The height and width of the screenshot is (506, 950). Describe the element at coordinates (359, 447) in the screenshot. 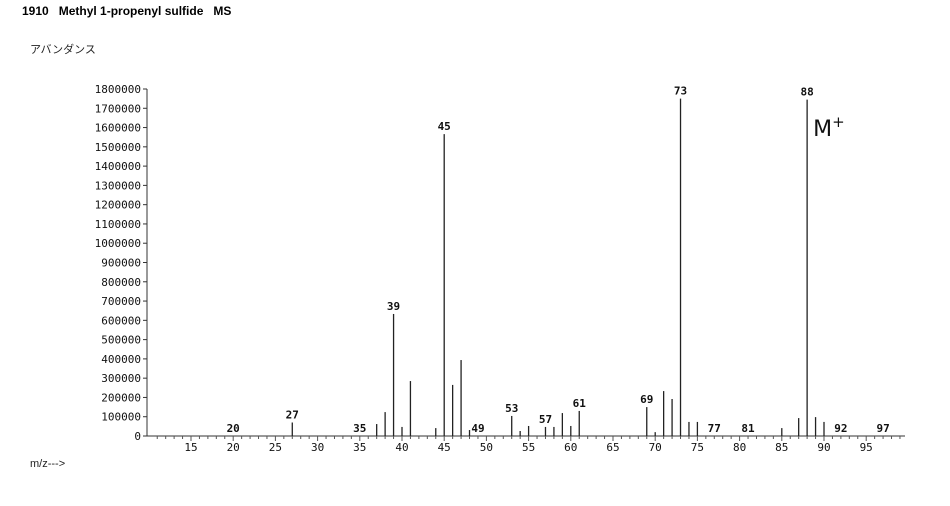

I see `x-tick-label: 35` at that location.